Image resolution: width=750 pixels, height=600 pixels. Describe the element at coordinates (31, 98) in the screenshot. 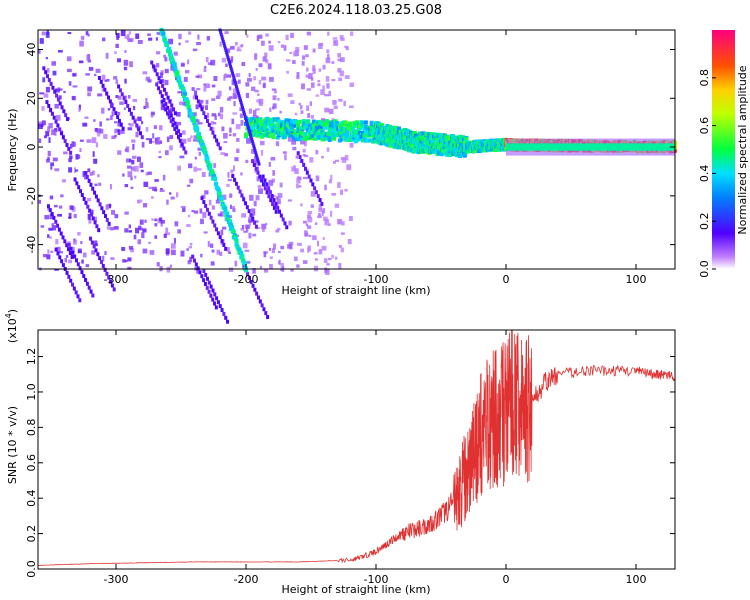

I see `y-tick-label: 20` at that location.